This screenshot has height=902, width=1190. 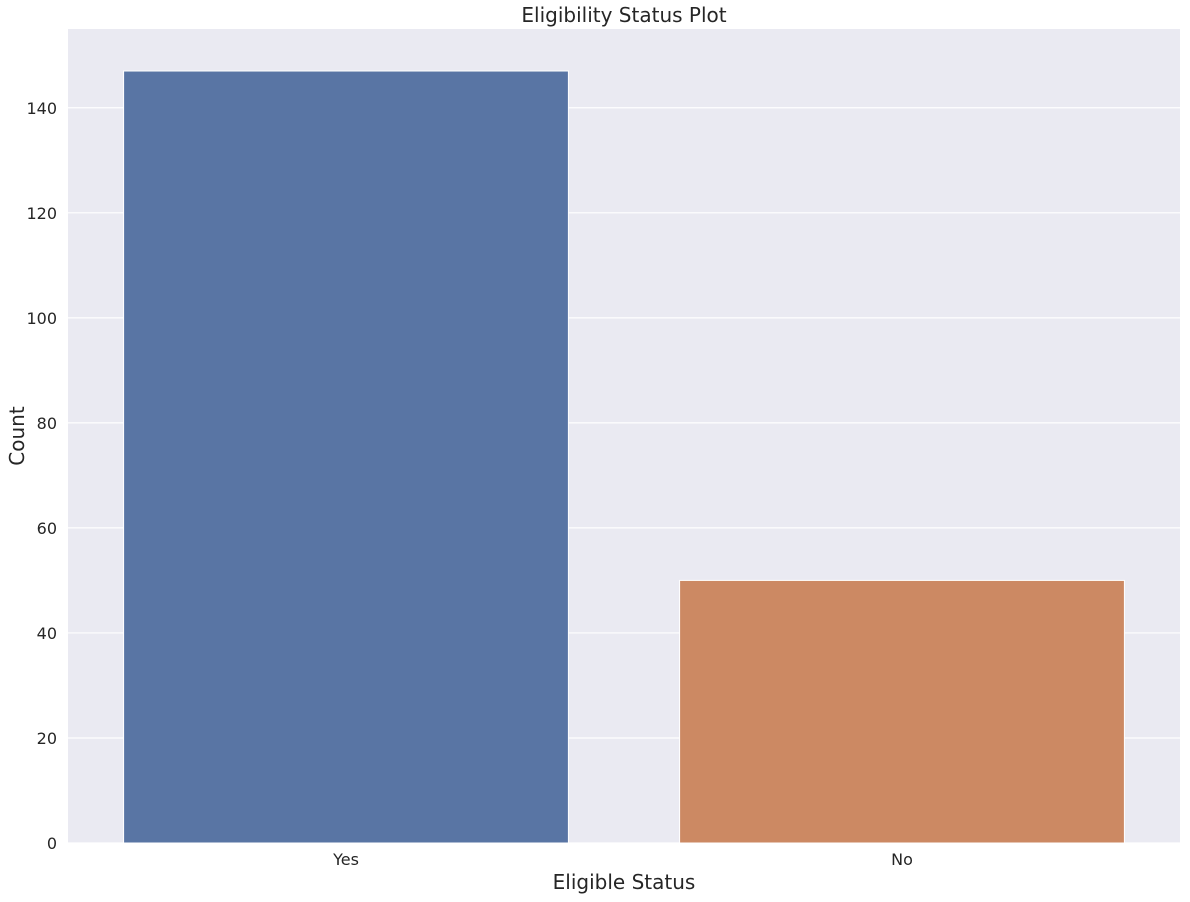 What do you see at coordinates (902, 859) in the screenshot?
I see `x-tick-label: No` at bounding box center [902, 859].